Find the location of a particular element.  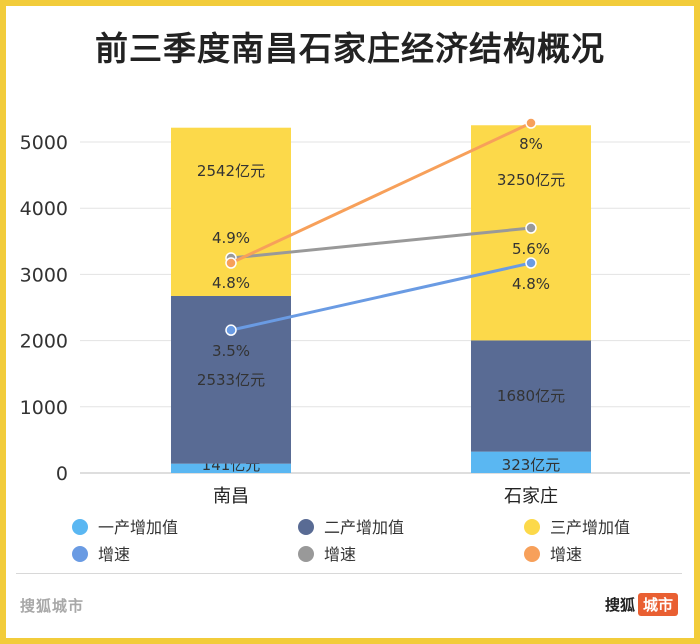

bar-value-label: 323亿元 is located at coordinates (531, 465).